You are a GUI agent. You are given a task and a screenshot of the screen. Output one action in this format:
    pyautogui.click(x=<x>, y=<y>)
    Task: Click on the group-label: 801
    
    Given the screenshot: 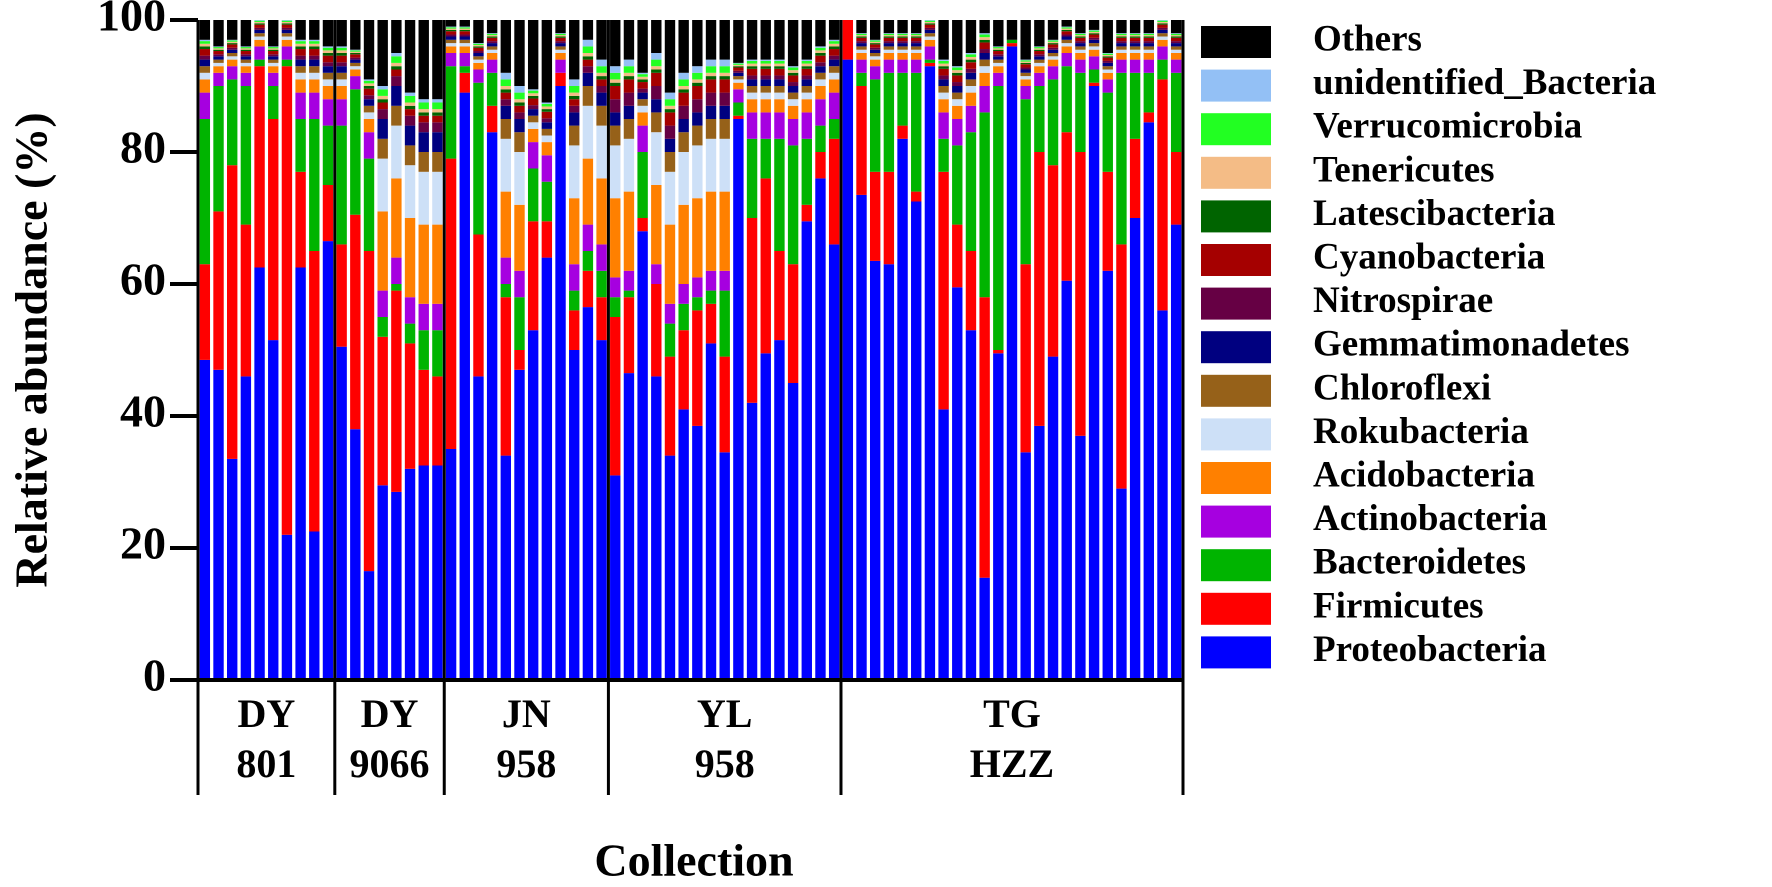 What is the action you would take?
    pyautogui.click(x=266, y=763)
    